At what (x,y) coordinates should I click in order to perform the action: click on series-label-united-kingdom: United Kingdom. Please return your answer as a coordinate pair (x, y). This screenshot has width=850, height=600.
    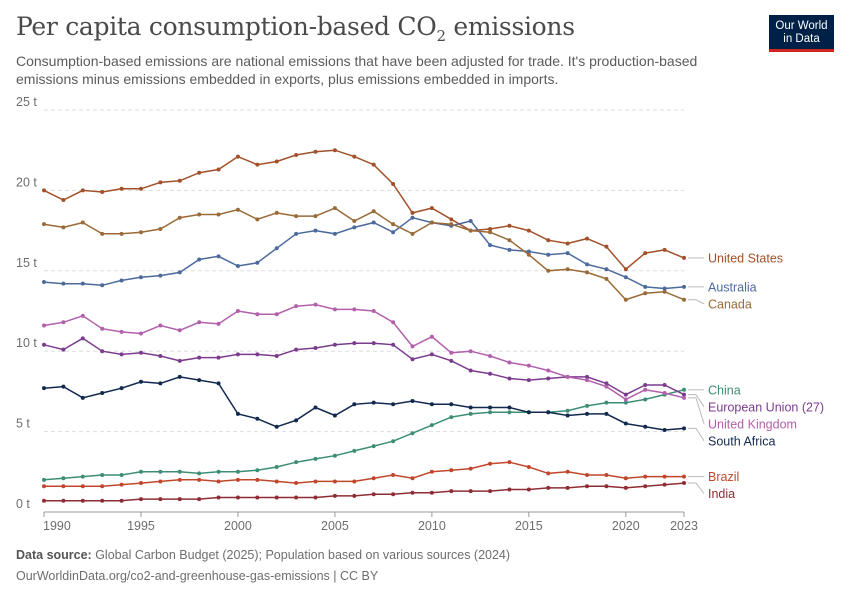
    Looking at the image, I should click on (752, 424).